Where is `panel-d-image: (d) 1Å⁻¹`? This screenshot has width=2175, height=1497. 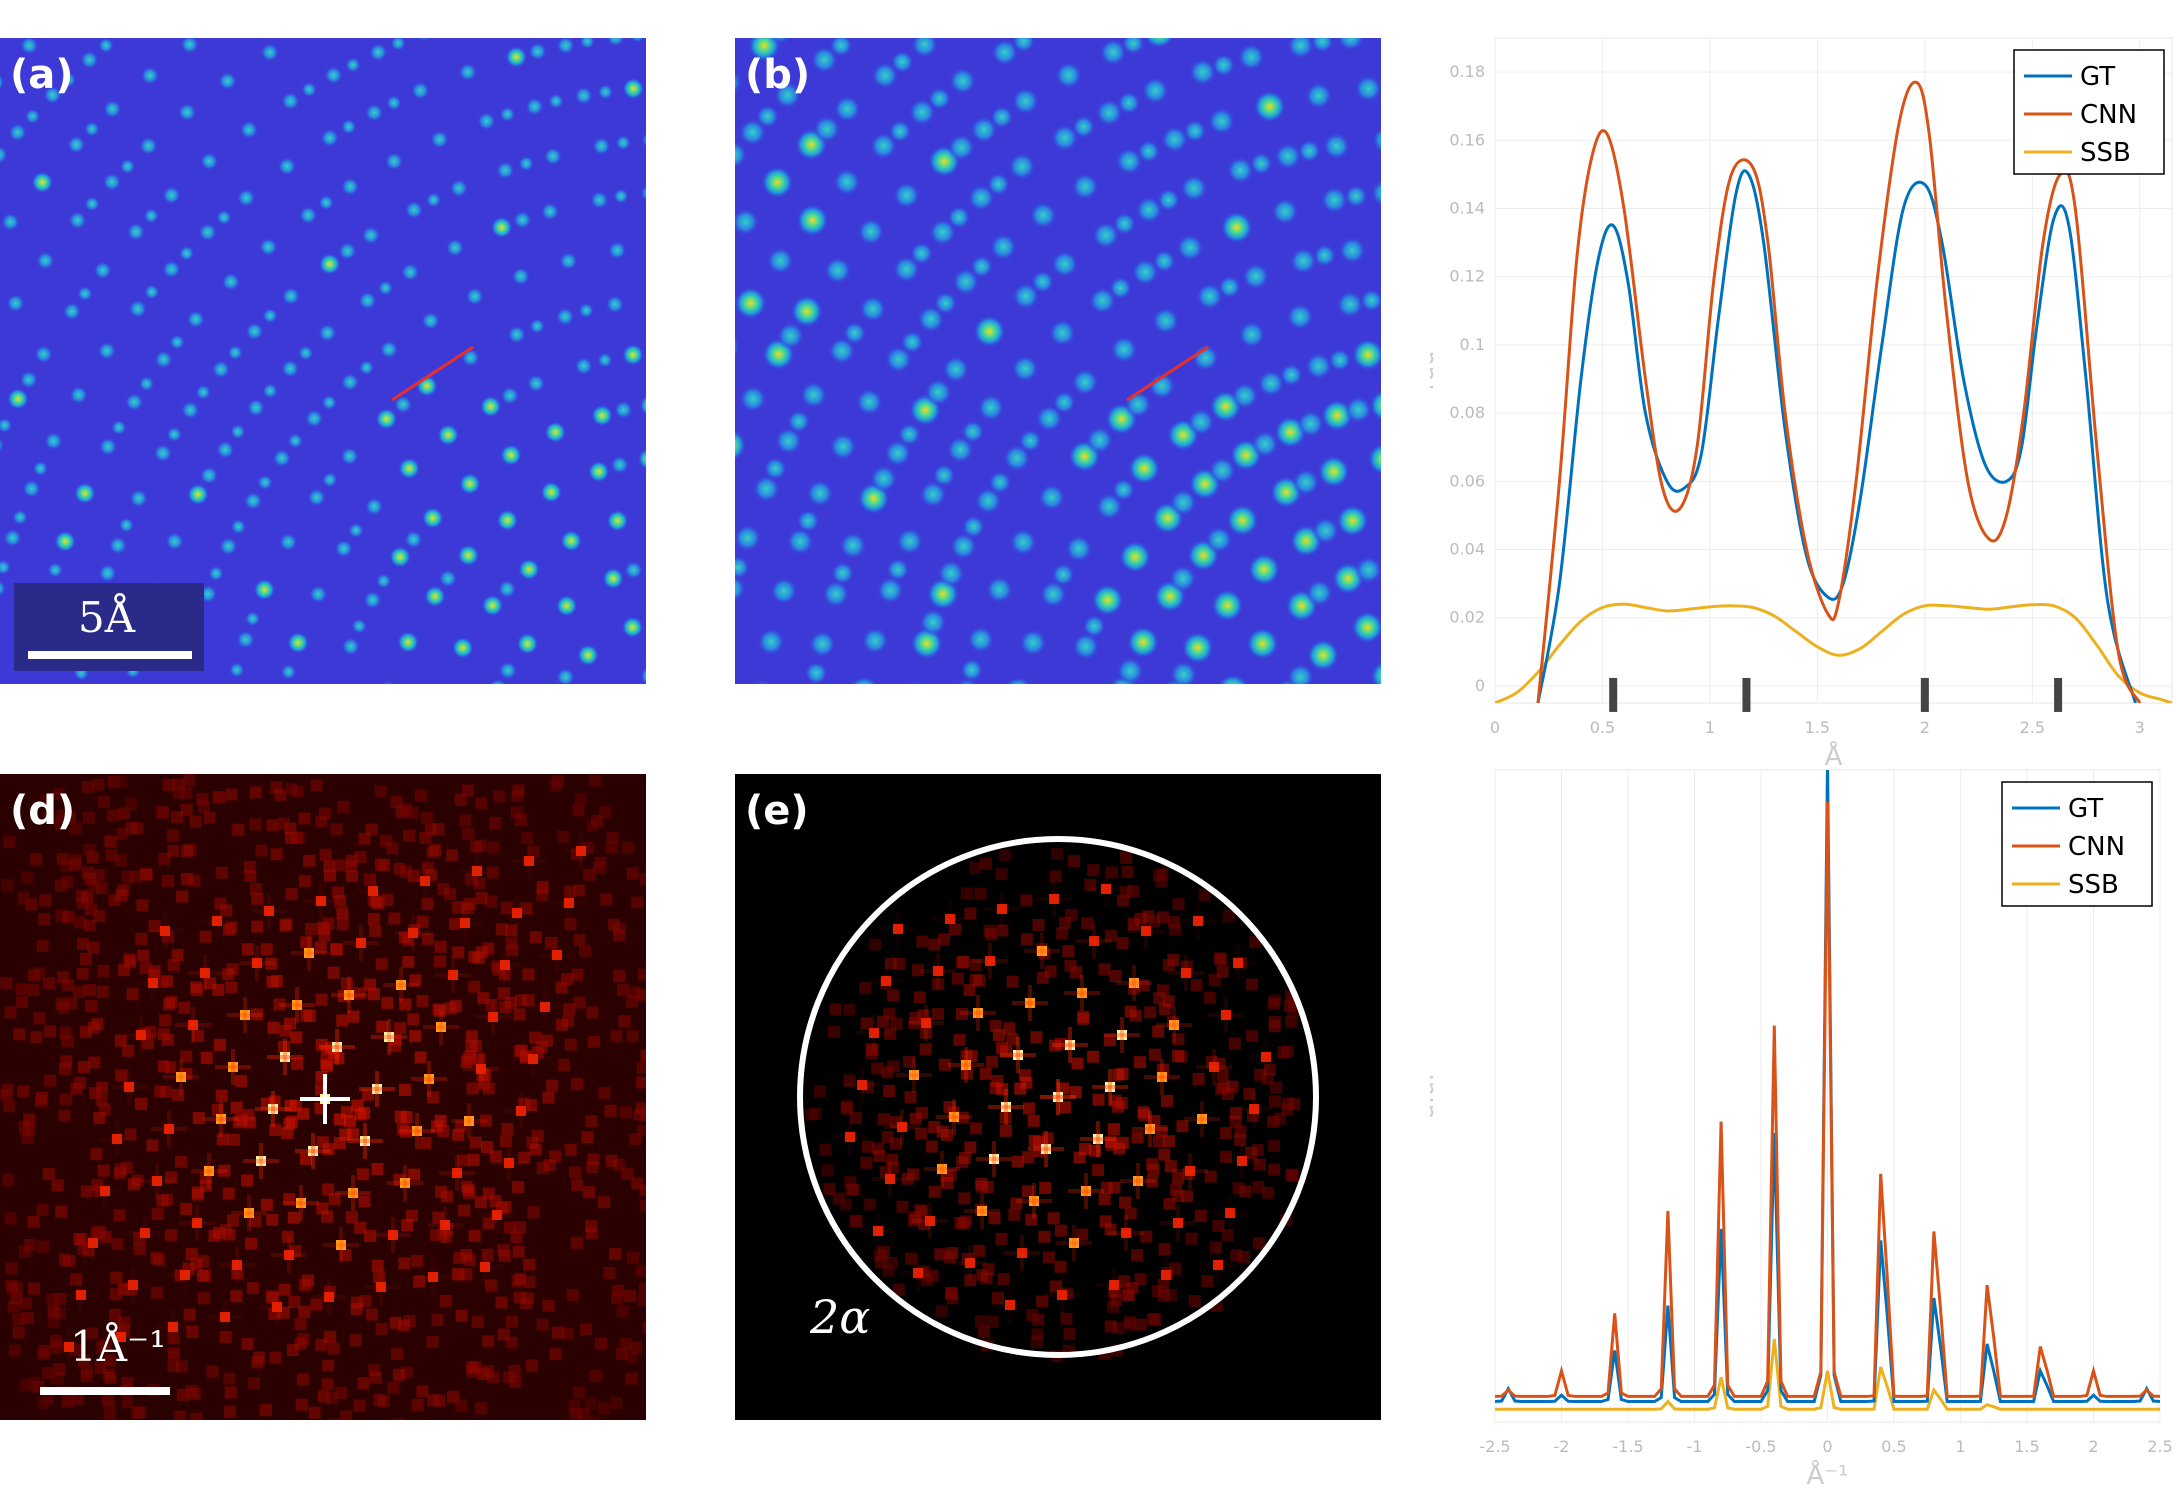 panel-d-image: (d) 1Å⁻¹ is located at coordinates (323, 1097).